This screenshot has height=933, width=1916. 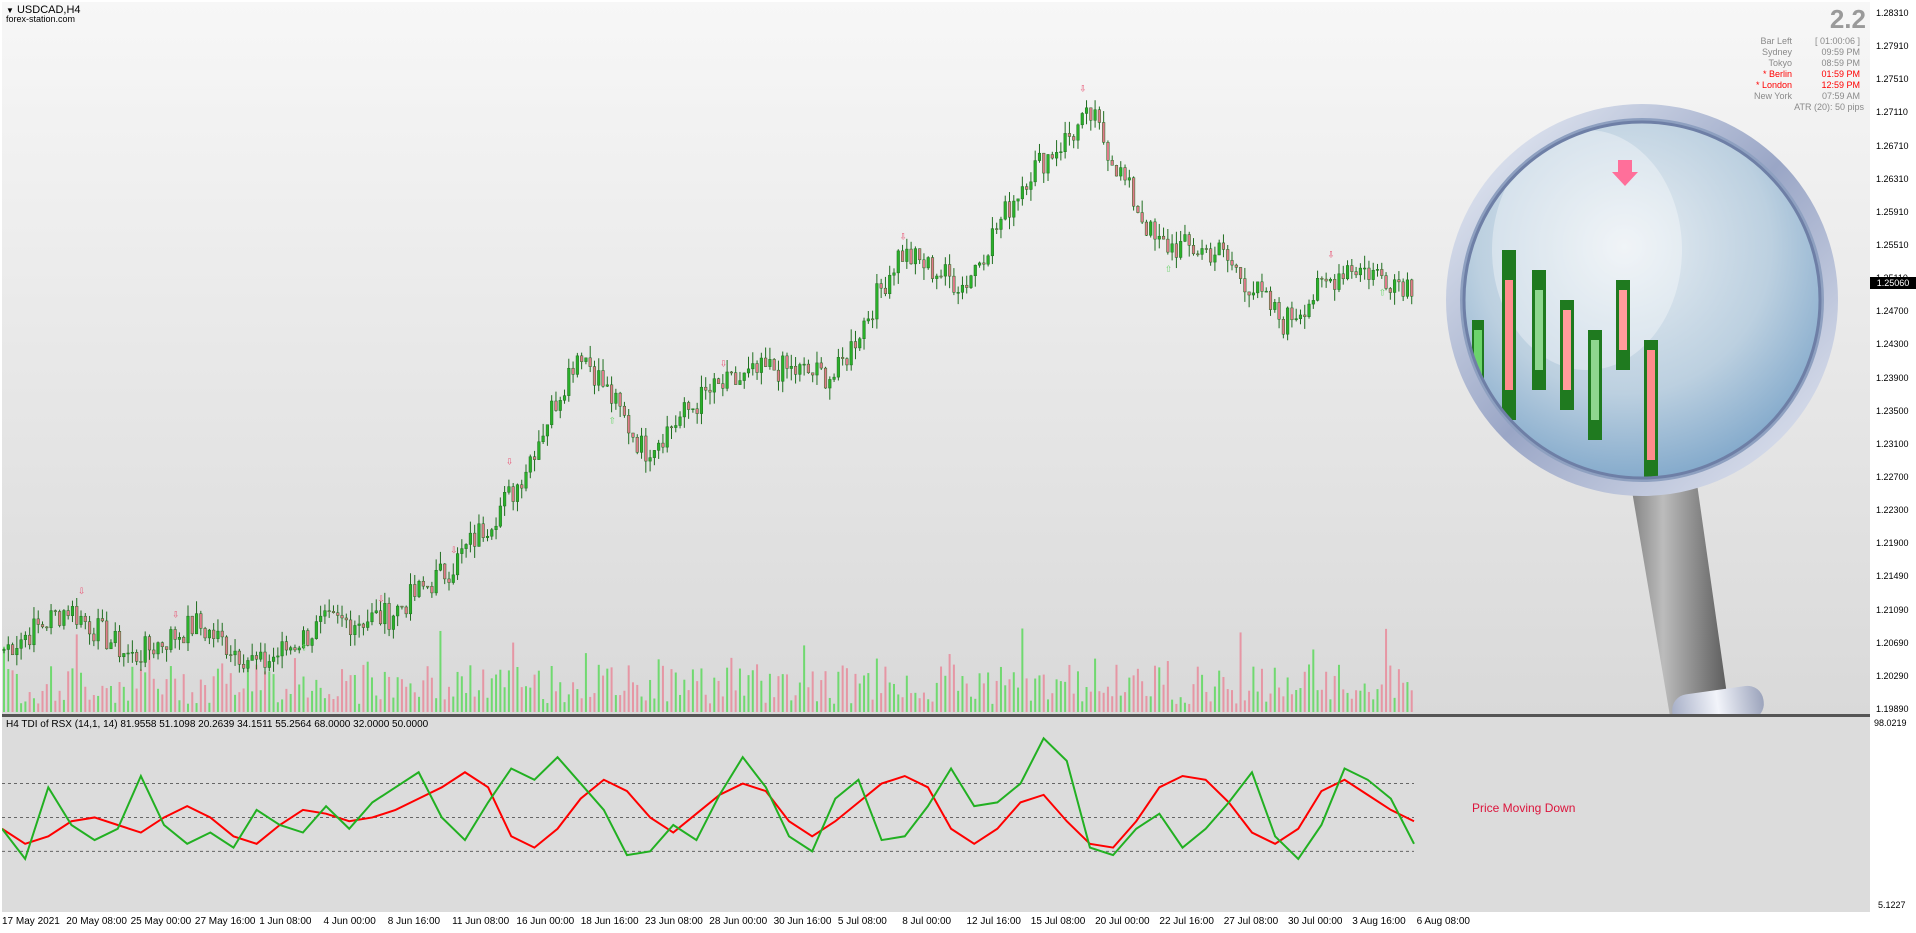 I want to click on time-label: 18 Jun 16:00, so click(x=609, y=921).